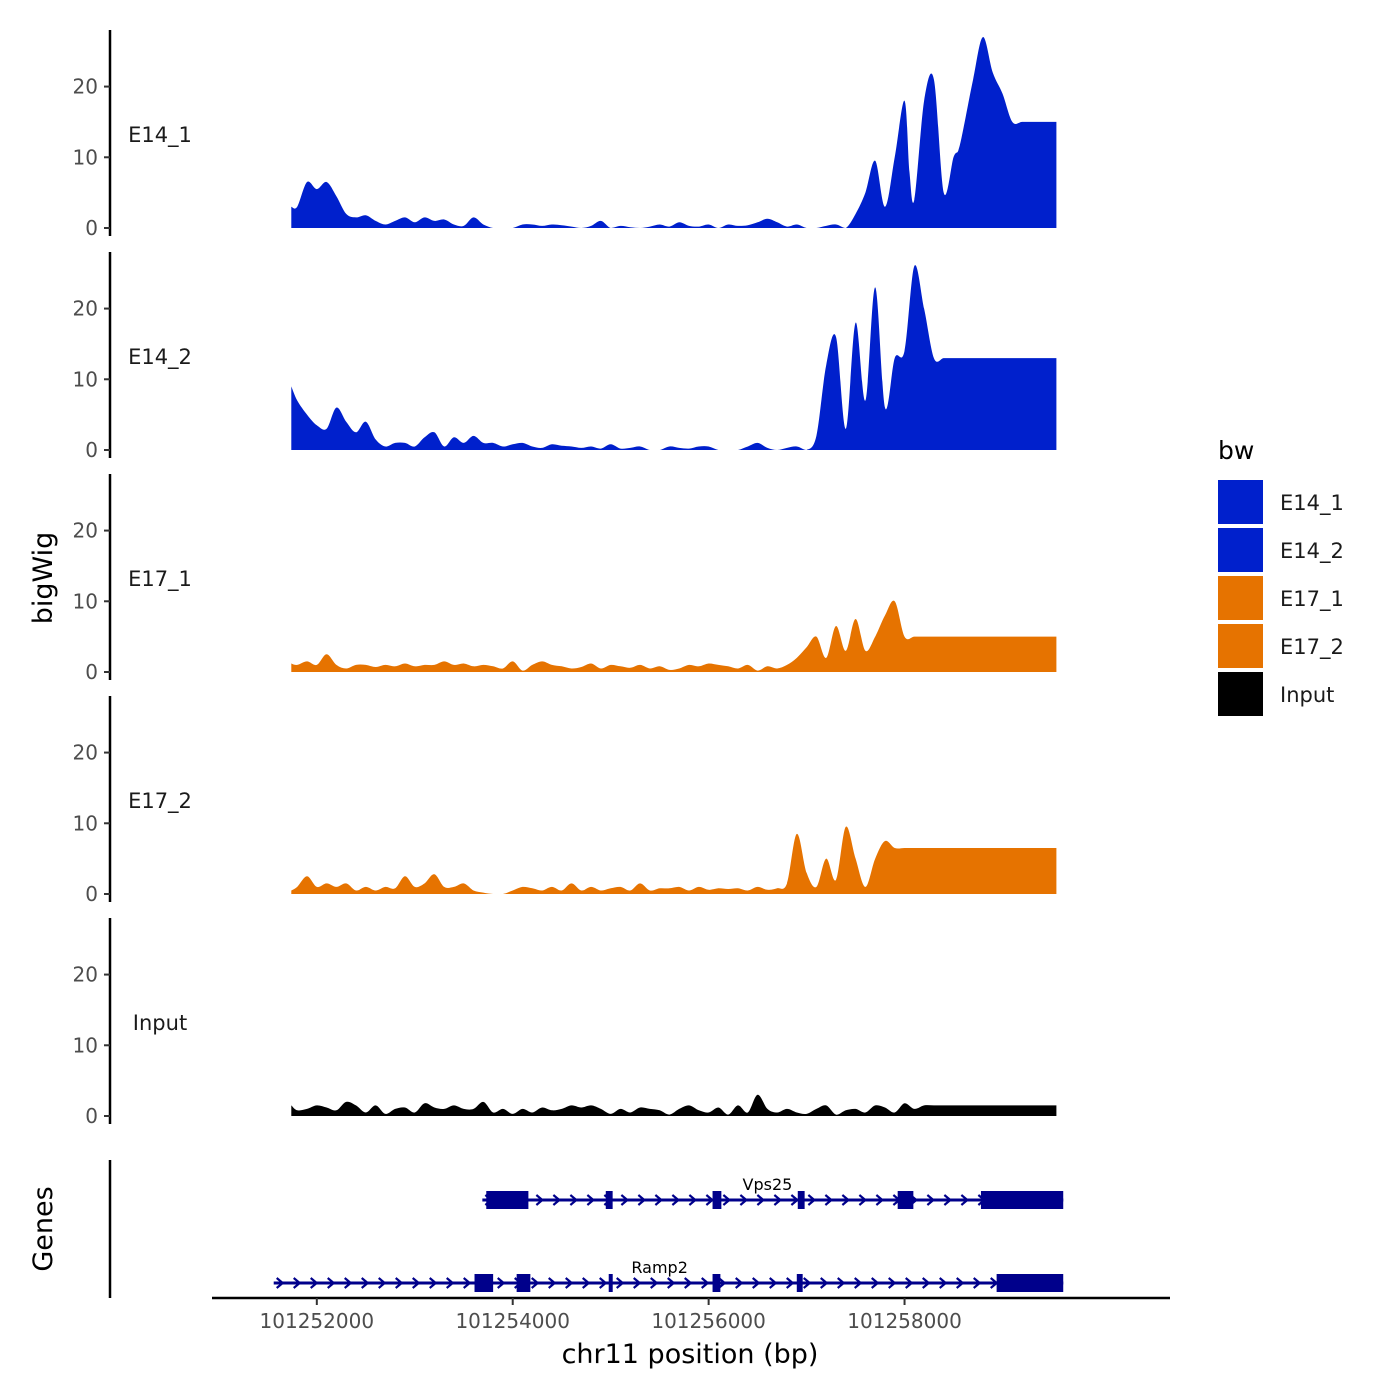 This screenshot has width=1400, height=1400. What do you see at coordinates (1312, 503) in the screenshot?
I see `legend-label-E14_1: E14_1` at bounding box center [1312, 503].